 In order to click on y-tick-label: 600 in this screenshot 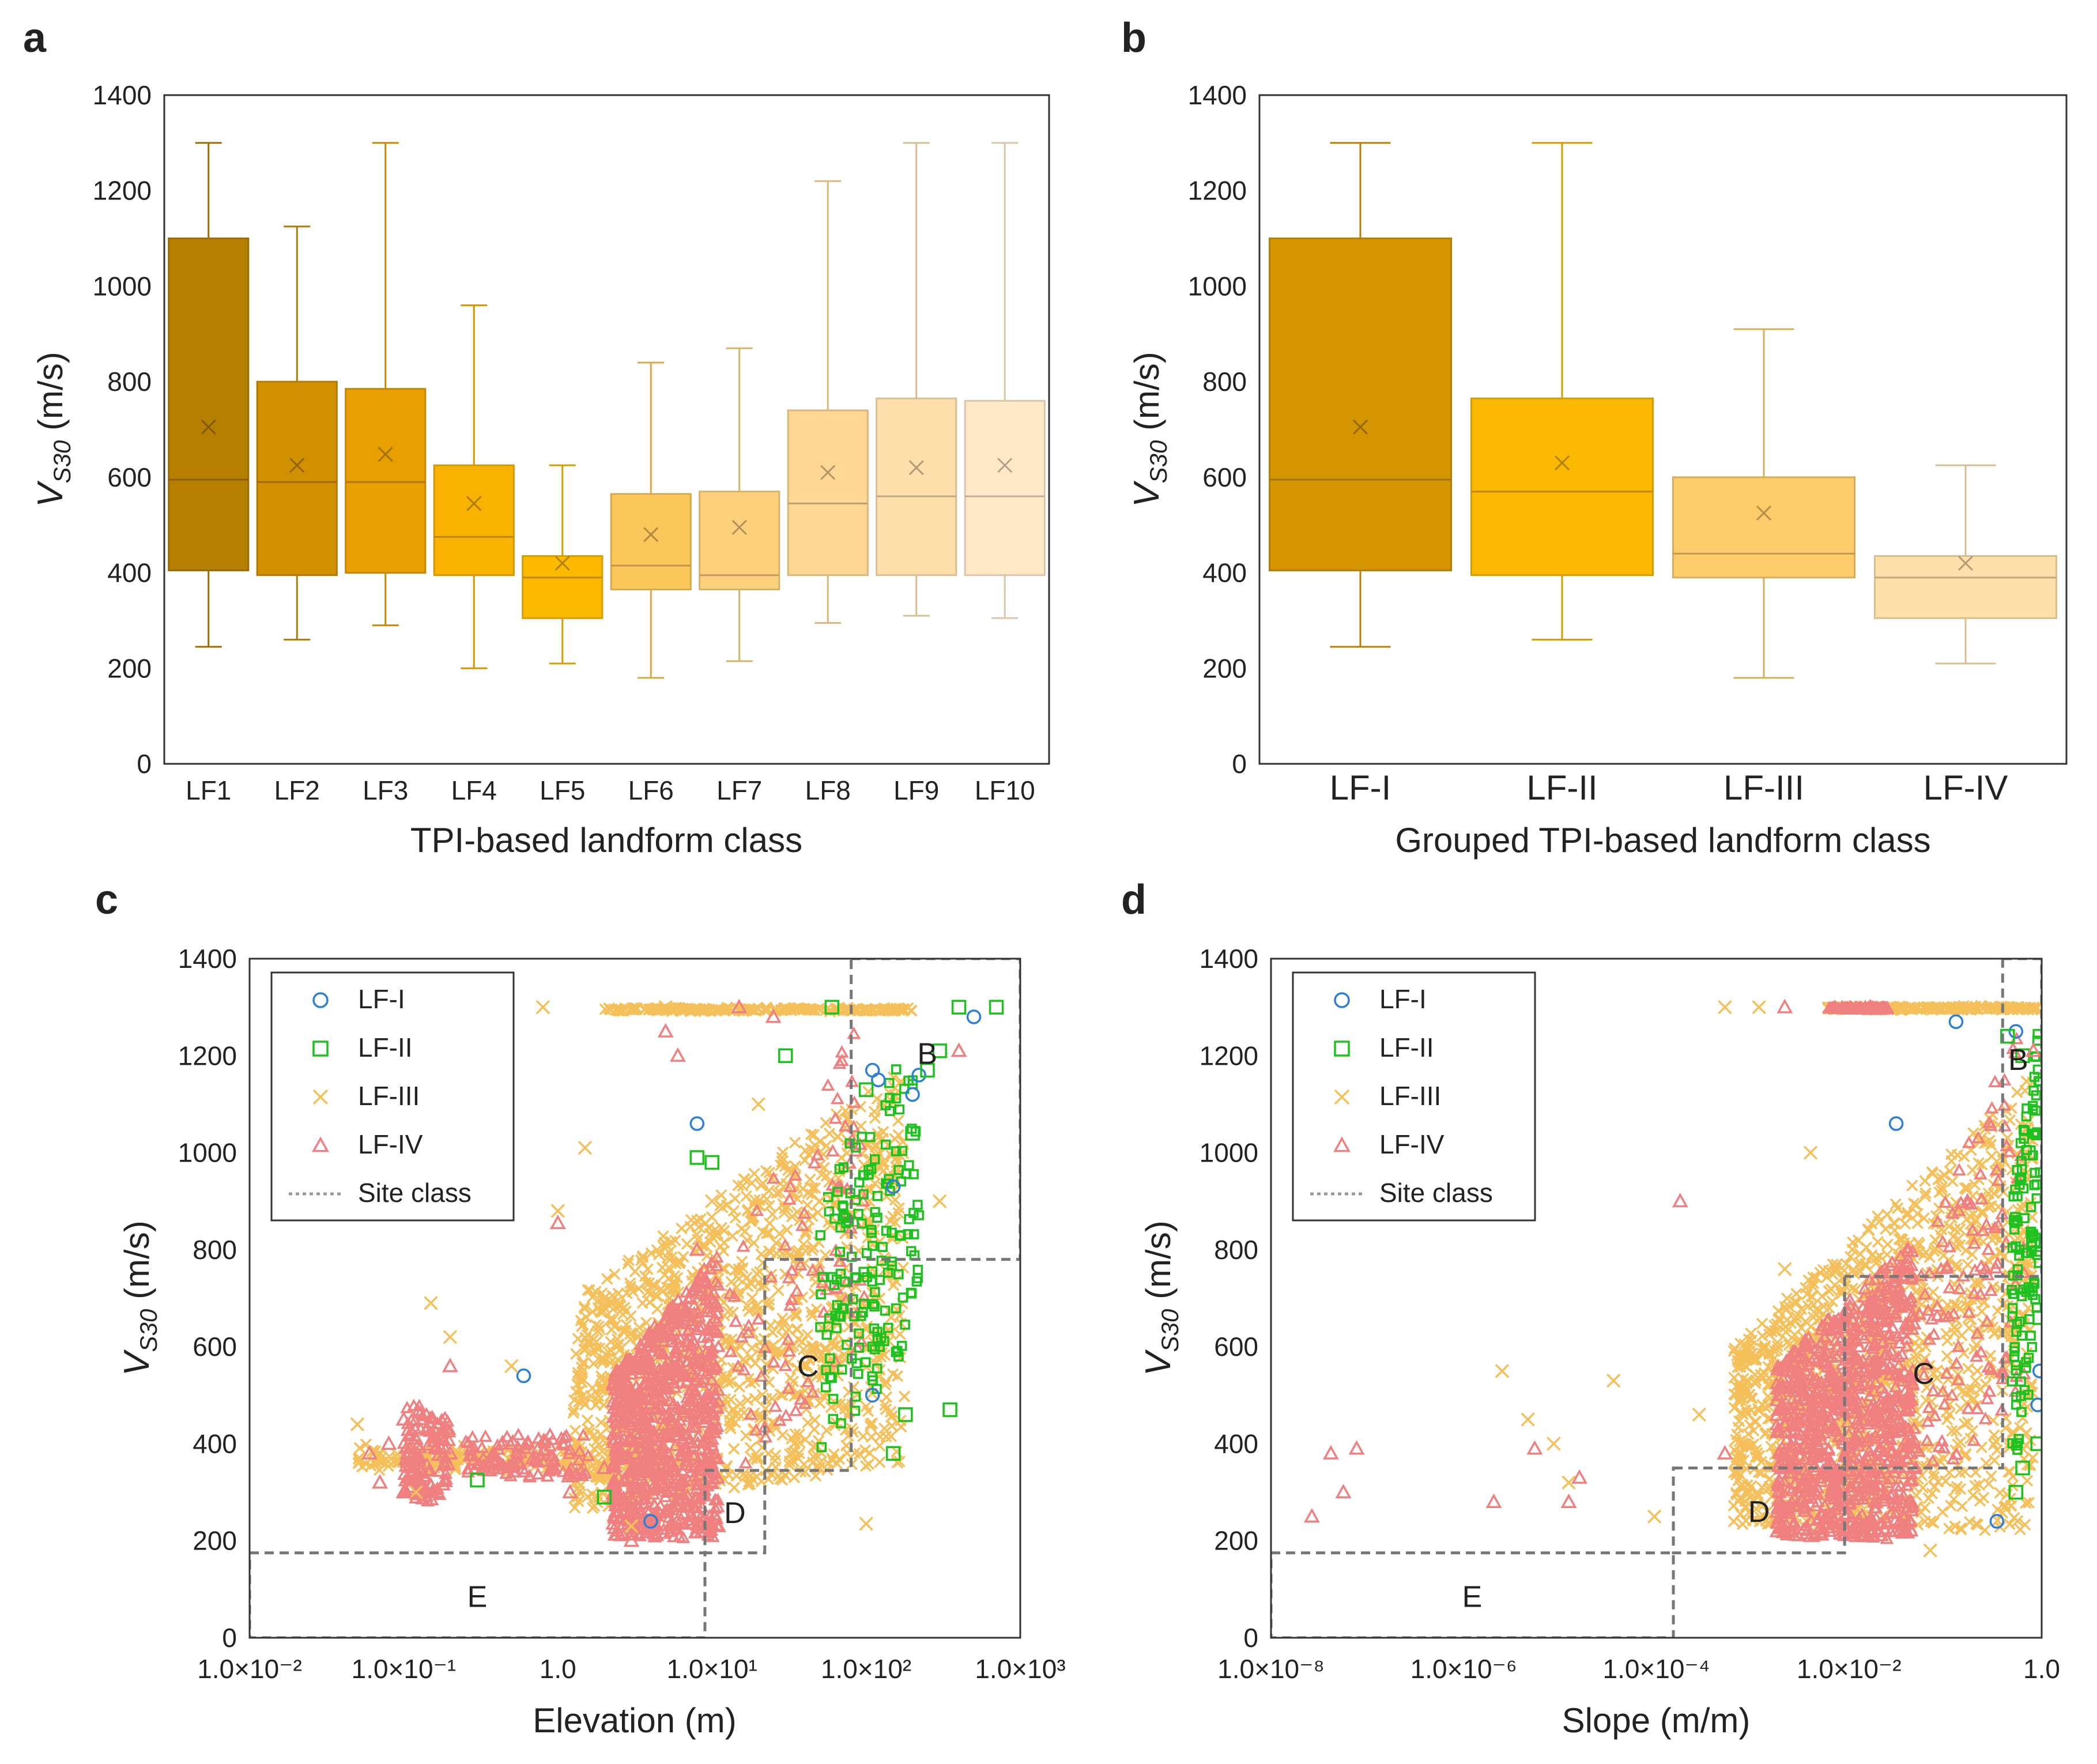, I will do `click(1224, 477)`.